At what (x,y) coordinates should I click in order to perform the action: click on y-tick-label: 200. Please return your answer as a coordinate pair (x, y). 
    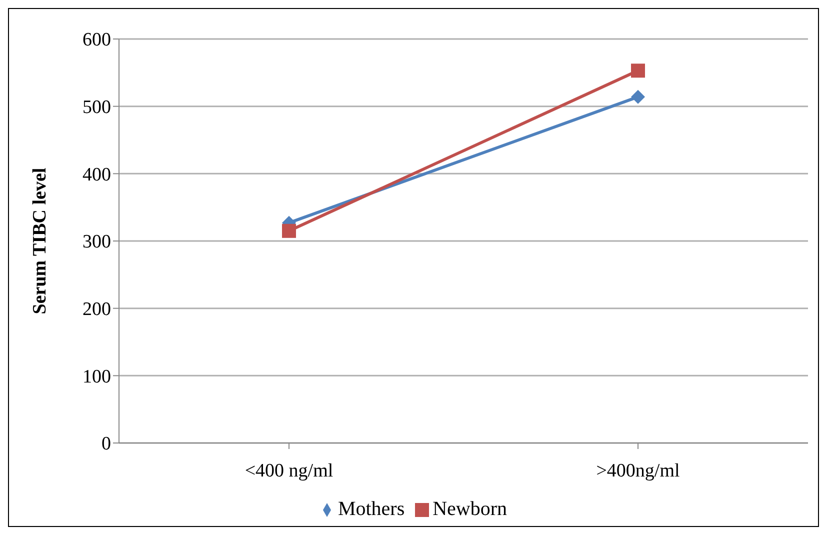
    Looking at the image, I should click on (96, 309).